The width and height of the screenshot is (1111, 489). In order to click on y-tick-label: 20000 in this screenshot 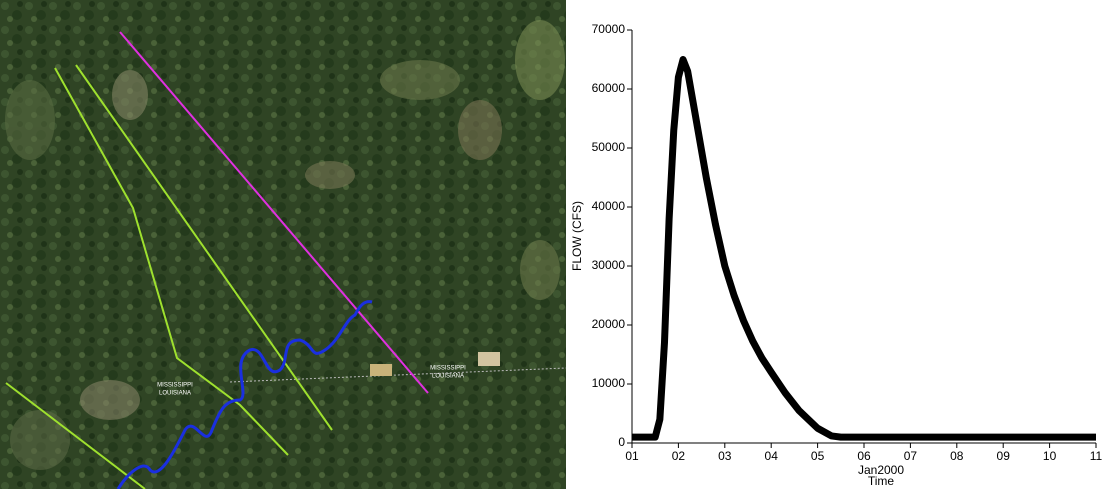, I will do `click(609, 324)`.